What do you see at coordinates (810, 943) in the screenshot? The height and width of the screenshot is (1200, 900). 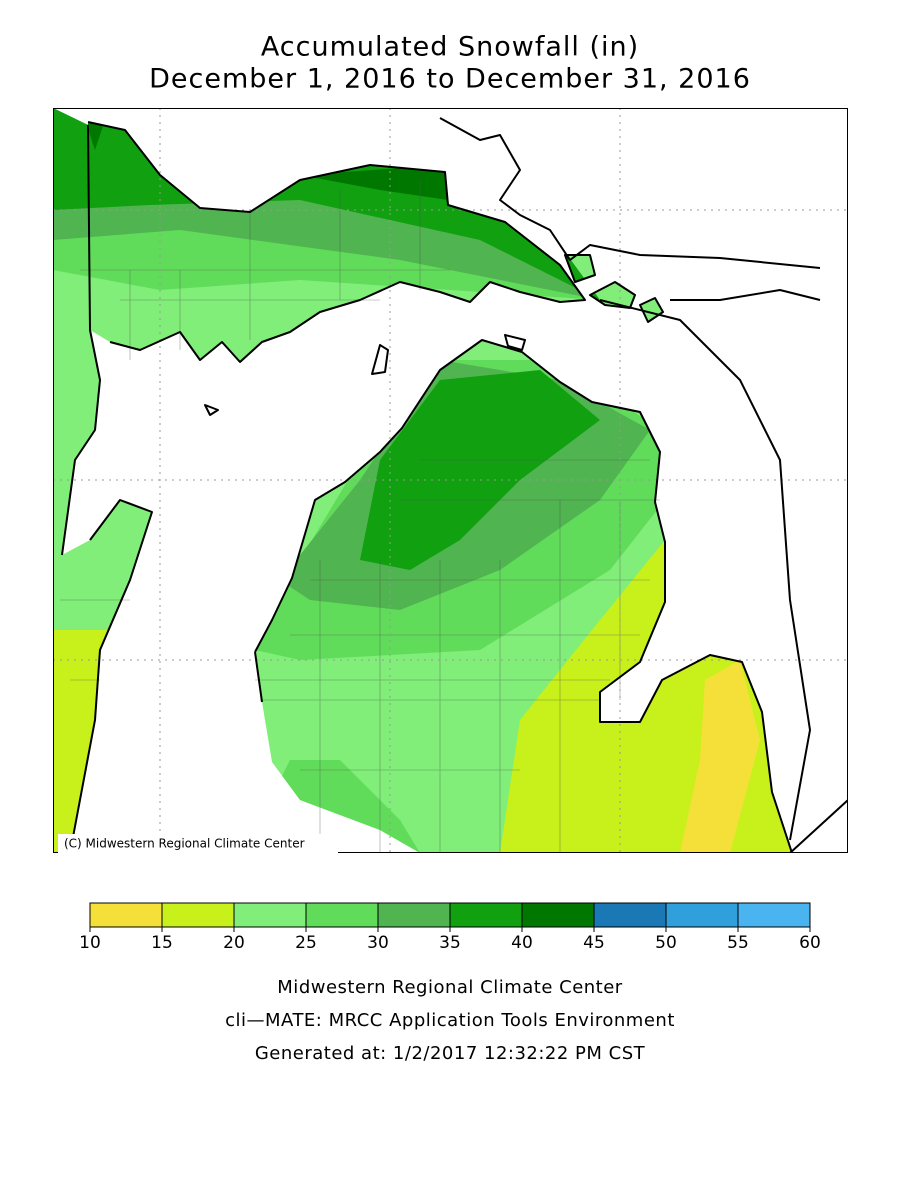 I see `legend-tick-label: 60` at bounding box center [810, 943].